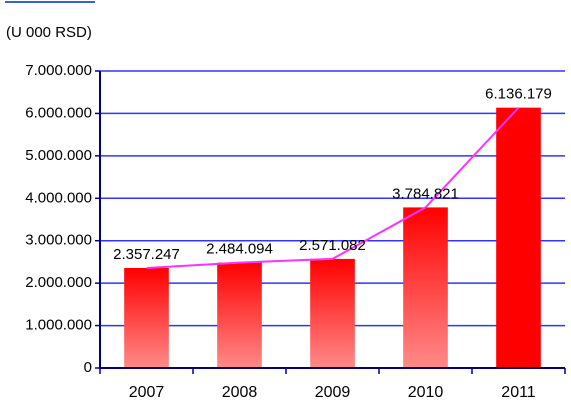 Image resolution: width=571 pixels, height=408 pixels. What do you see at coordinates (518, 392) in the screenshot?
I see `x-tick-label: 2011` at bounding box center [518, 392].